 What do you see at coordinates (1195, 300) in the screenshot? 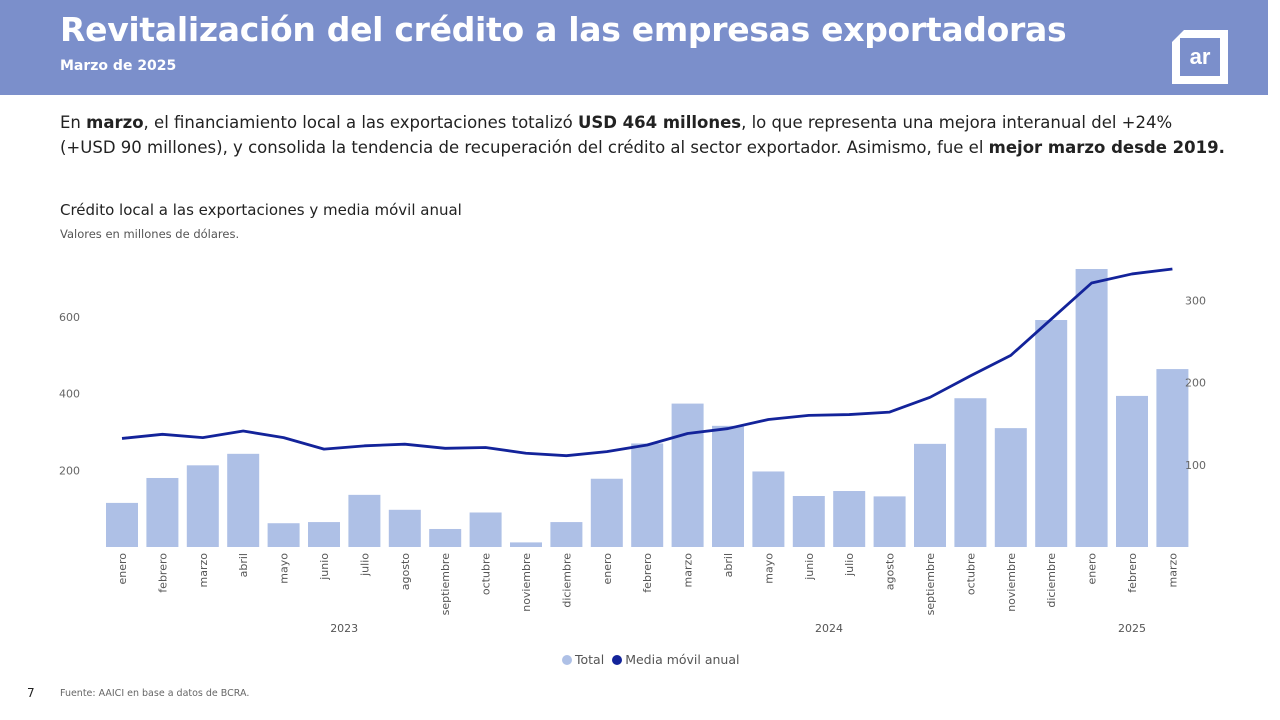
I see `y-right-tick-2: 300` at bounding box center [1195, 300].